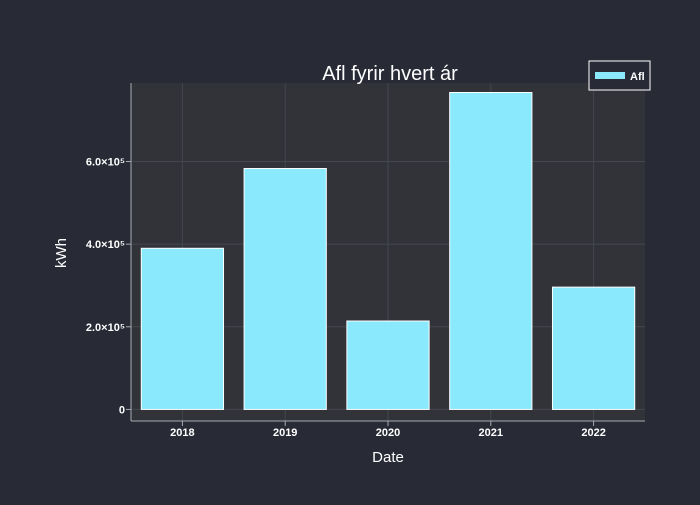  What do you see at coordinates (105, 328) in the screenshot?
I see `y-tick-label: 2.0×10⁵` at bounding box center [105, 328].